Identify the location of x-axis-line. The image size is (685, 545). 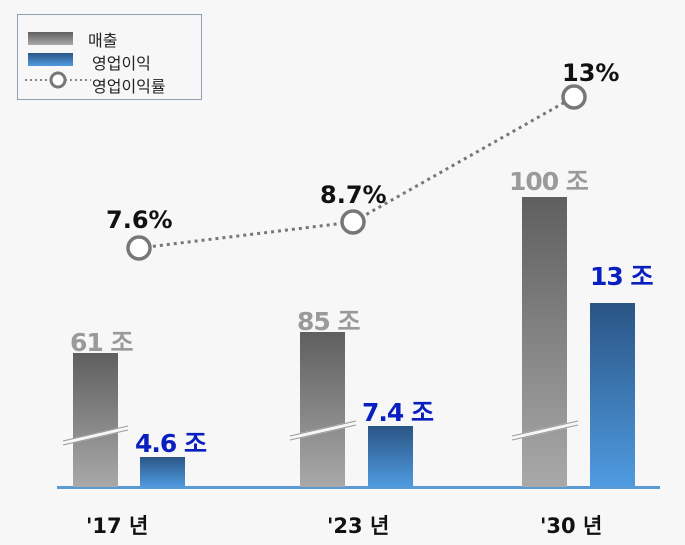
(358, 487).